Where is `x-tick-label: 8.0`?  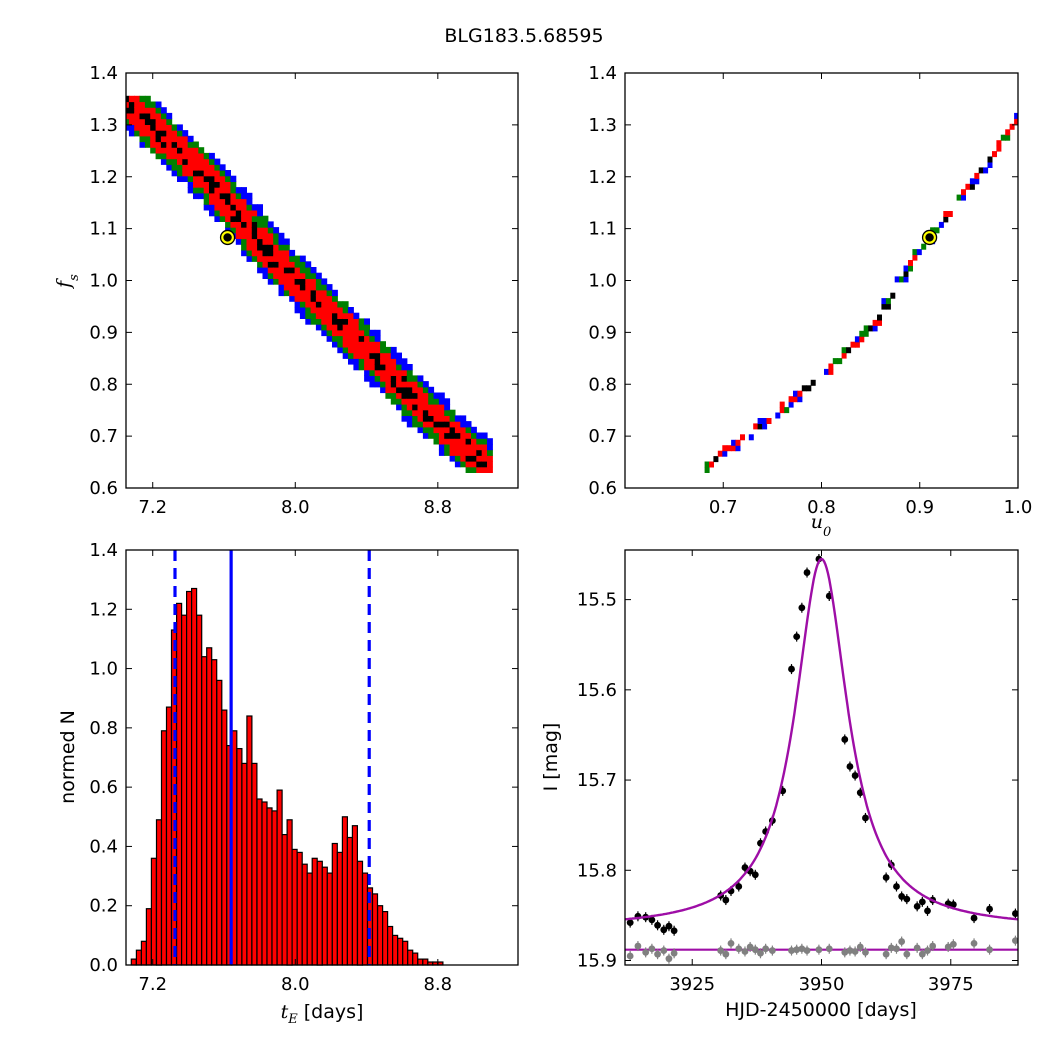 x-tick-label: 8.0 is located at coordinates (295, 507).